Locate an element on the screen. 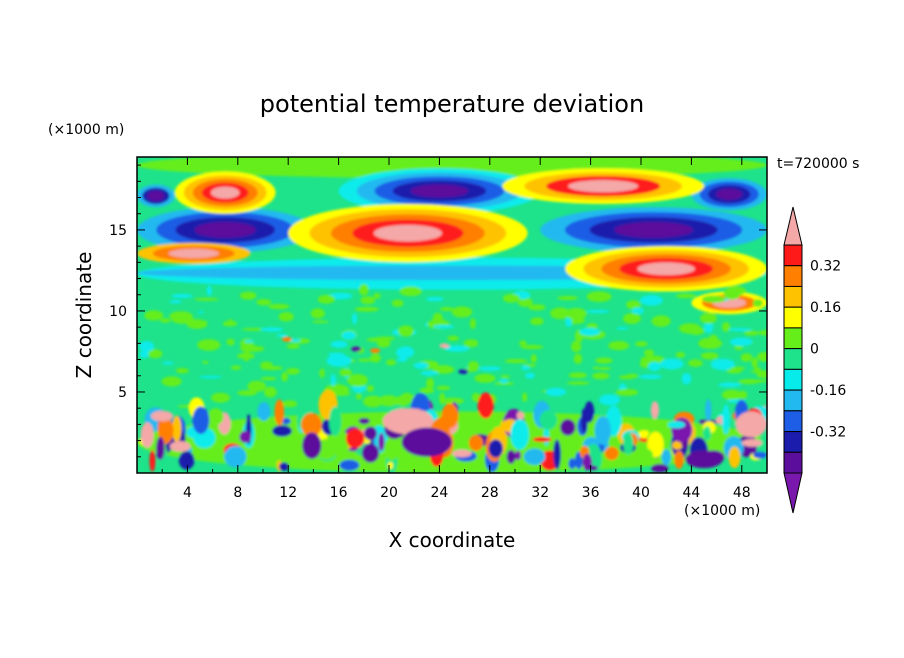 The width and height of the screenshot is (904, 658). x-tick-label: 32 is located at coordinates (540, 493).